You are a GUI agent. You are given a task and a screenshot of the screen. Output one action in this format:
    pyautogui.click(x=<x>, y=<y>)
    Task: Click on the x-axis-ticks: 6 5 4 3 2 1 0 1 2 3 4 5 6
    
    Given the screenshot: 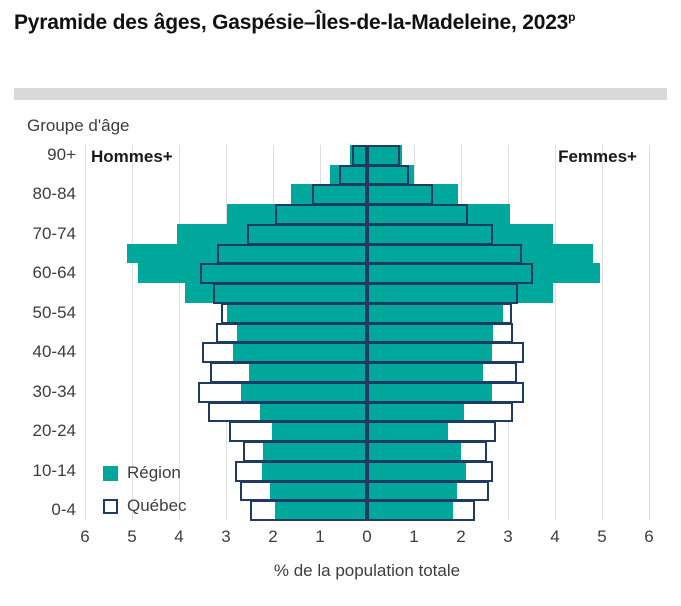 What is the action you would take?
    pyautogui.click(x=366, y=538)
    